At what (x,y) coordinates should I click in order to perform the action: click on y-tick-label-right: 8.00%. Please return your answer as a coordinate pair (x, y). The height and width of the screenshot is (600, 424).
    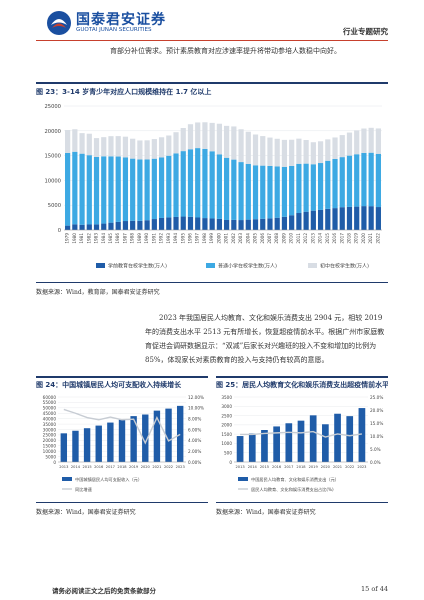
    Looking at the image, I should click on (194, 418).